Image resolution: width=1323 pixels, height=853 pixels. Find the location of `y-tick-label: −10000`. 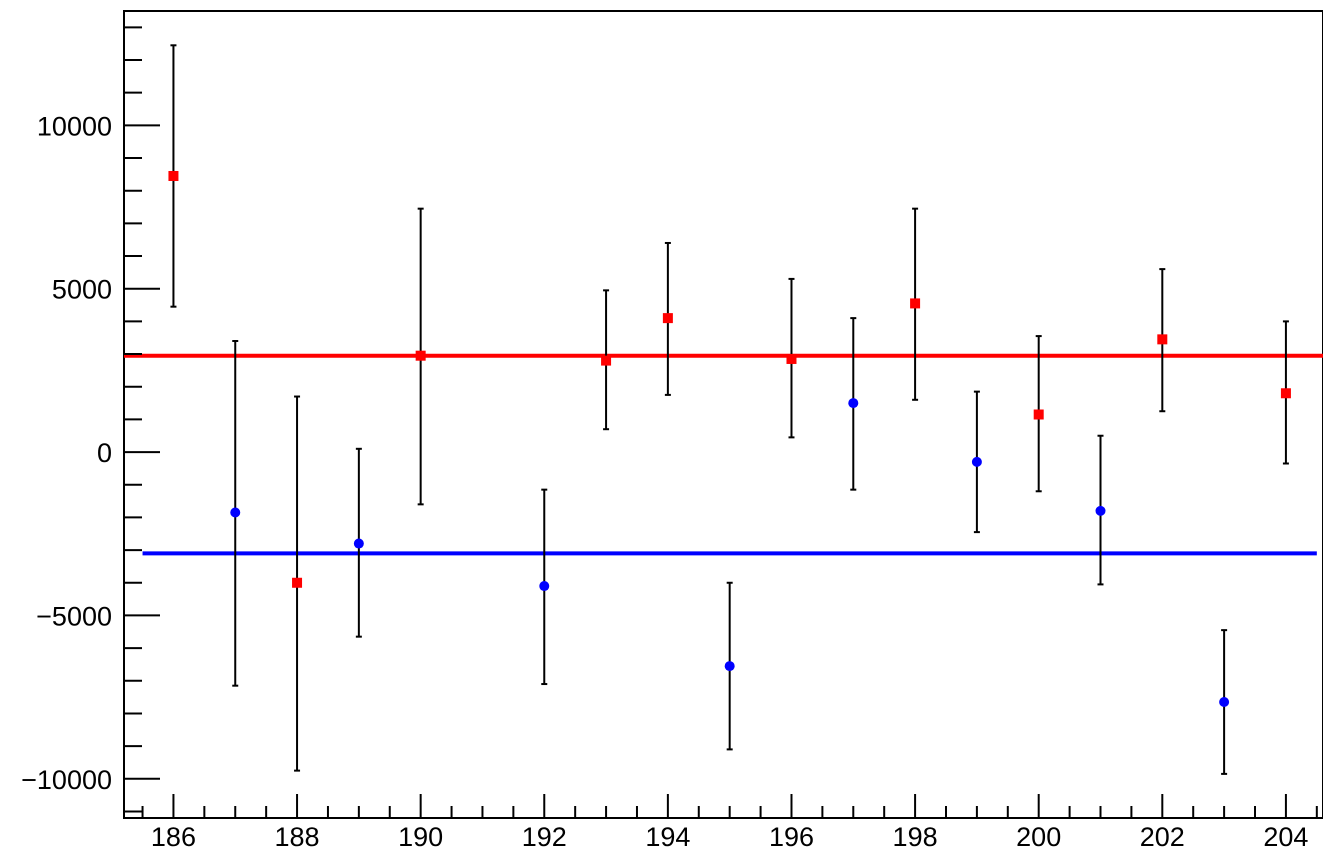

y-tick-label: −10000 is located at coordinates (66, 780).